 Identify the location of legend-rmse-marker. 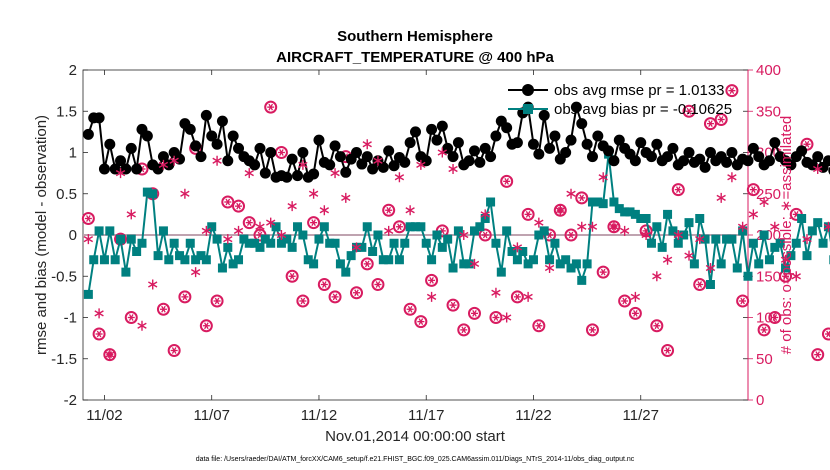
(528, 90).